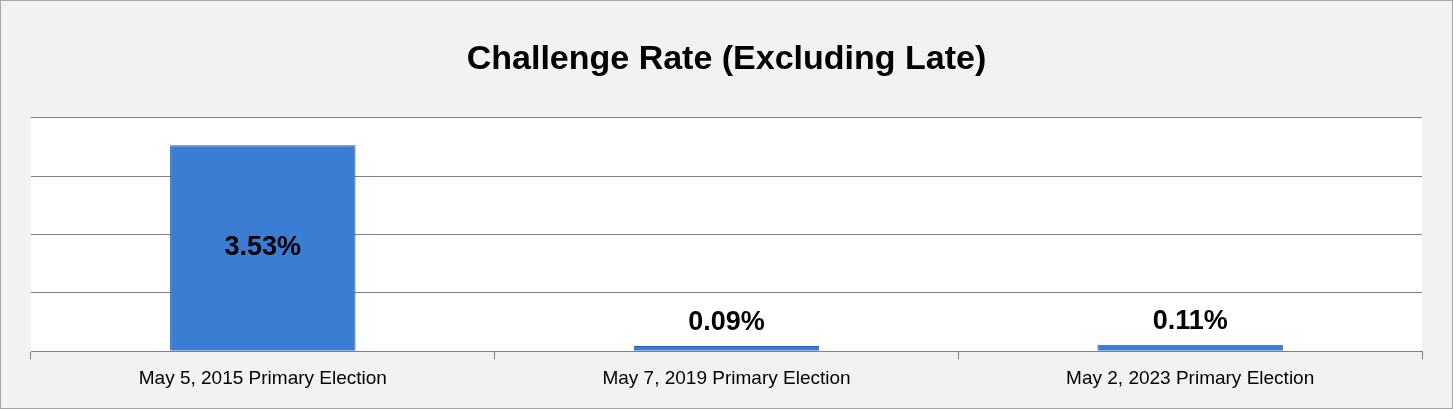 The height and width of the screenshot is (409, 1453). I want to click on x-tick-label: May 7, 2019 Primary Election, so click(726, 377).